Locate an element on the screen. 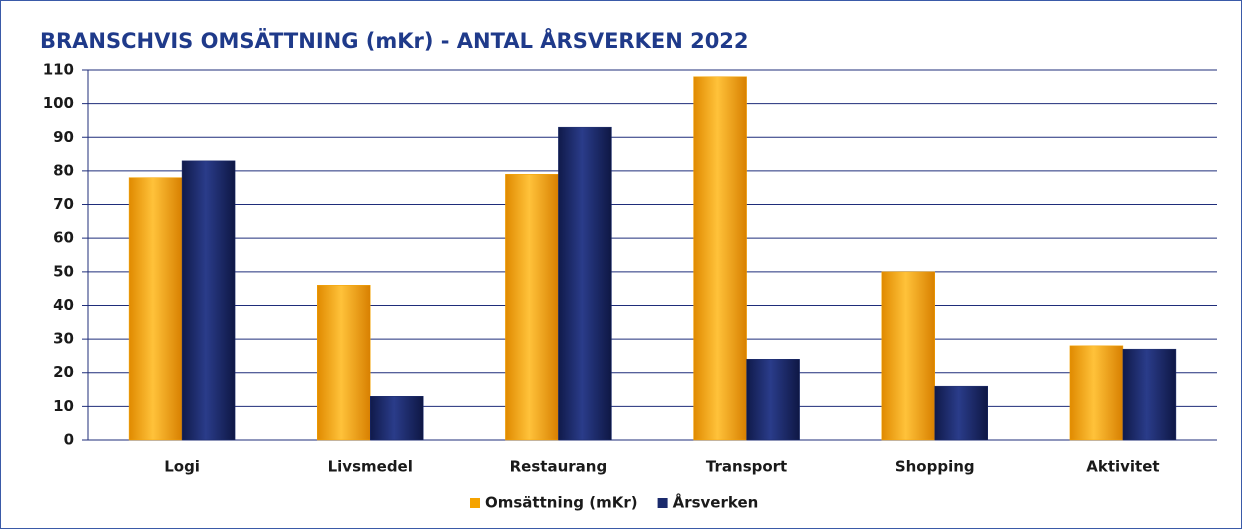 The height and width of the screenshot is (529, 1242). legend-label: Omsättning (mKr) is located at coordinates (561, 503).